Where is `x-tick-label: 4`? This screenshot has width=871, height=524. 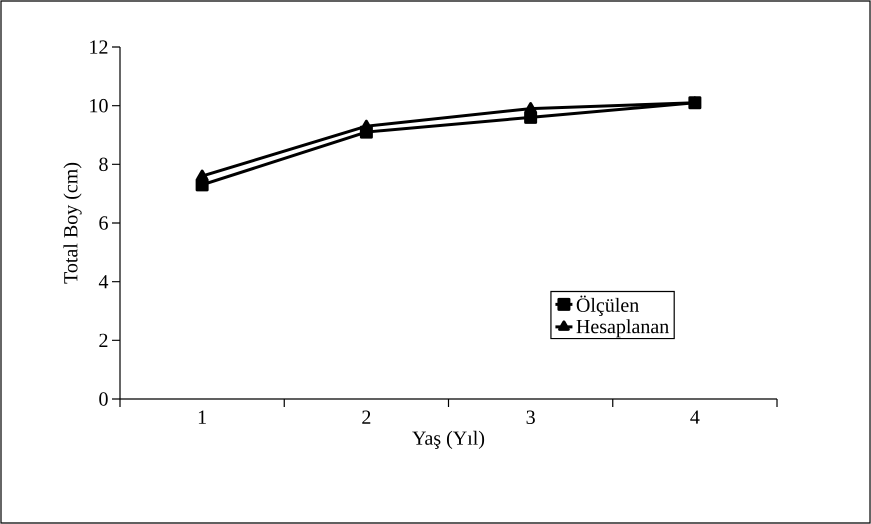
x-tick-label: 4 is located at coordinates (695, 417).